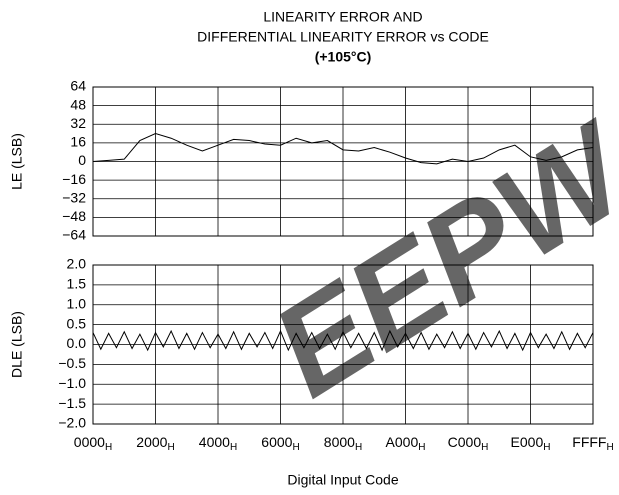 This screenshot has height=495, width=619. Describe the element at coordinates (78, 104) in the screenshot. I see `y-tick-label: 48` at that location.